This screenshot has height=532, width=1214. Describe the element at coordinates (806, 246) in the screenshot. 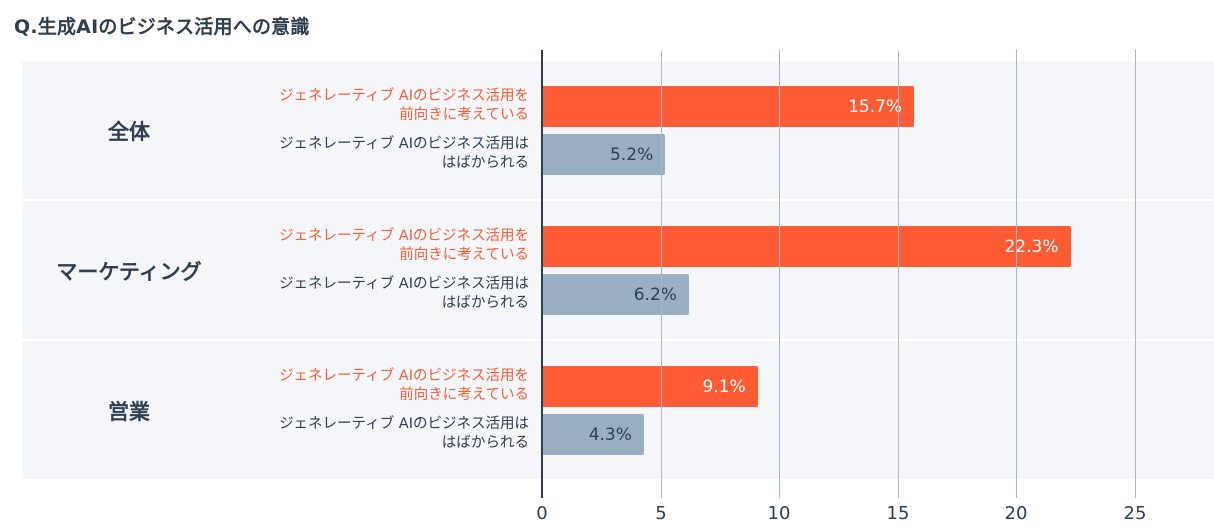

I see `bar: 22.3%` at that location.